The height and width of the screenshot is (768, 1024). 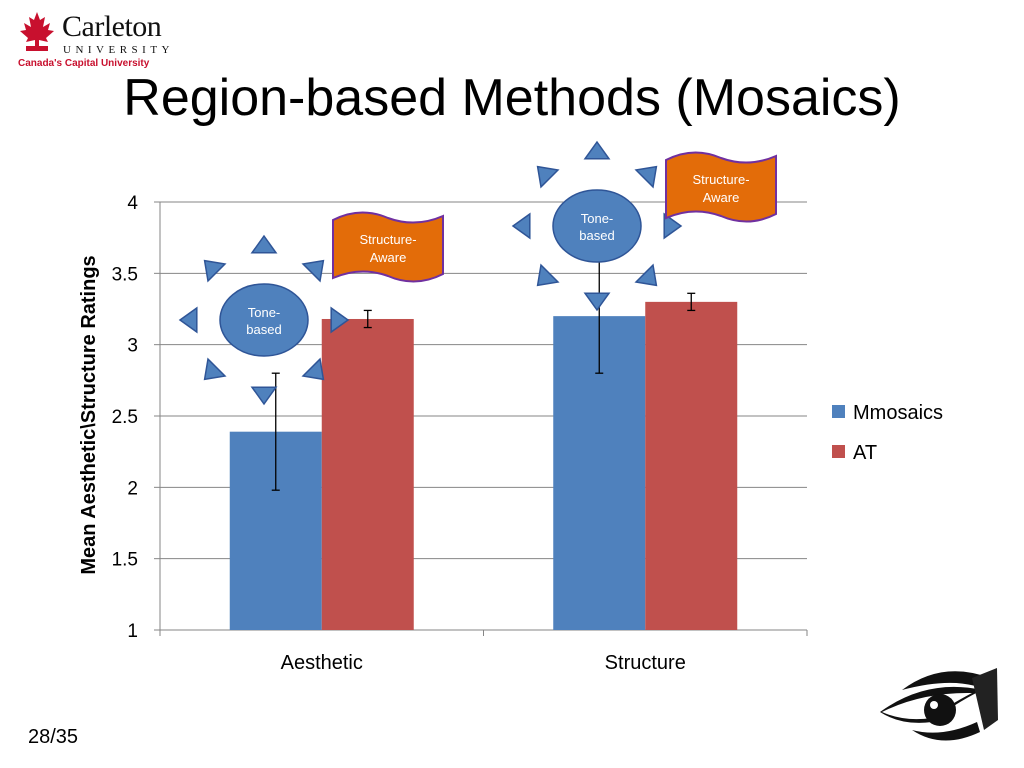 What do you see at coordinates (367, 474) in the screenshot?
I see `bar-at-aesthetic` at bounding box center [367, 474].